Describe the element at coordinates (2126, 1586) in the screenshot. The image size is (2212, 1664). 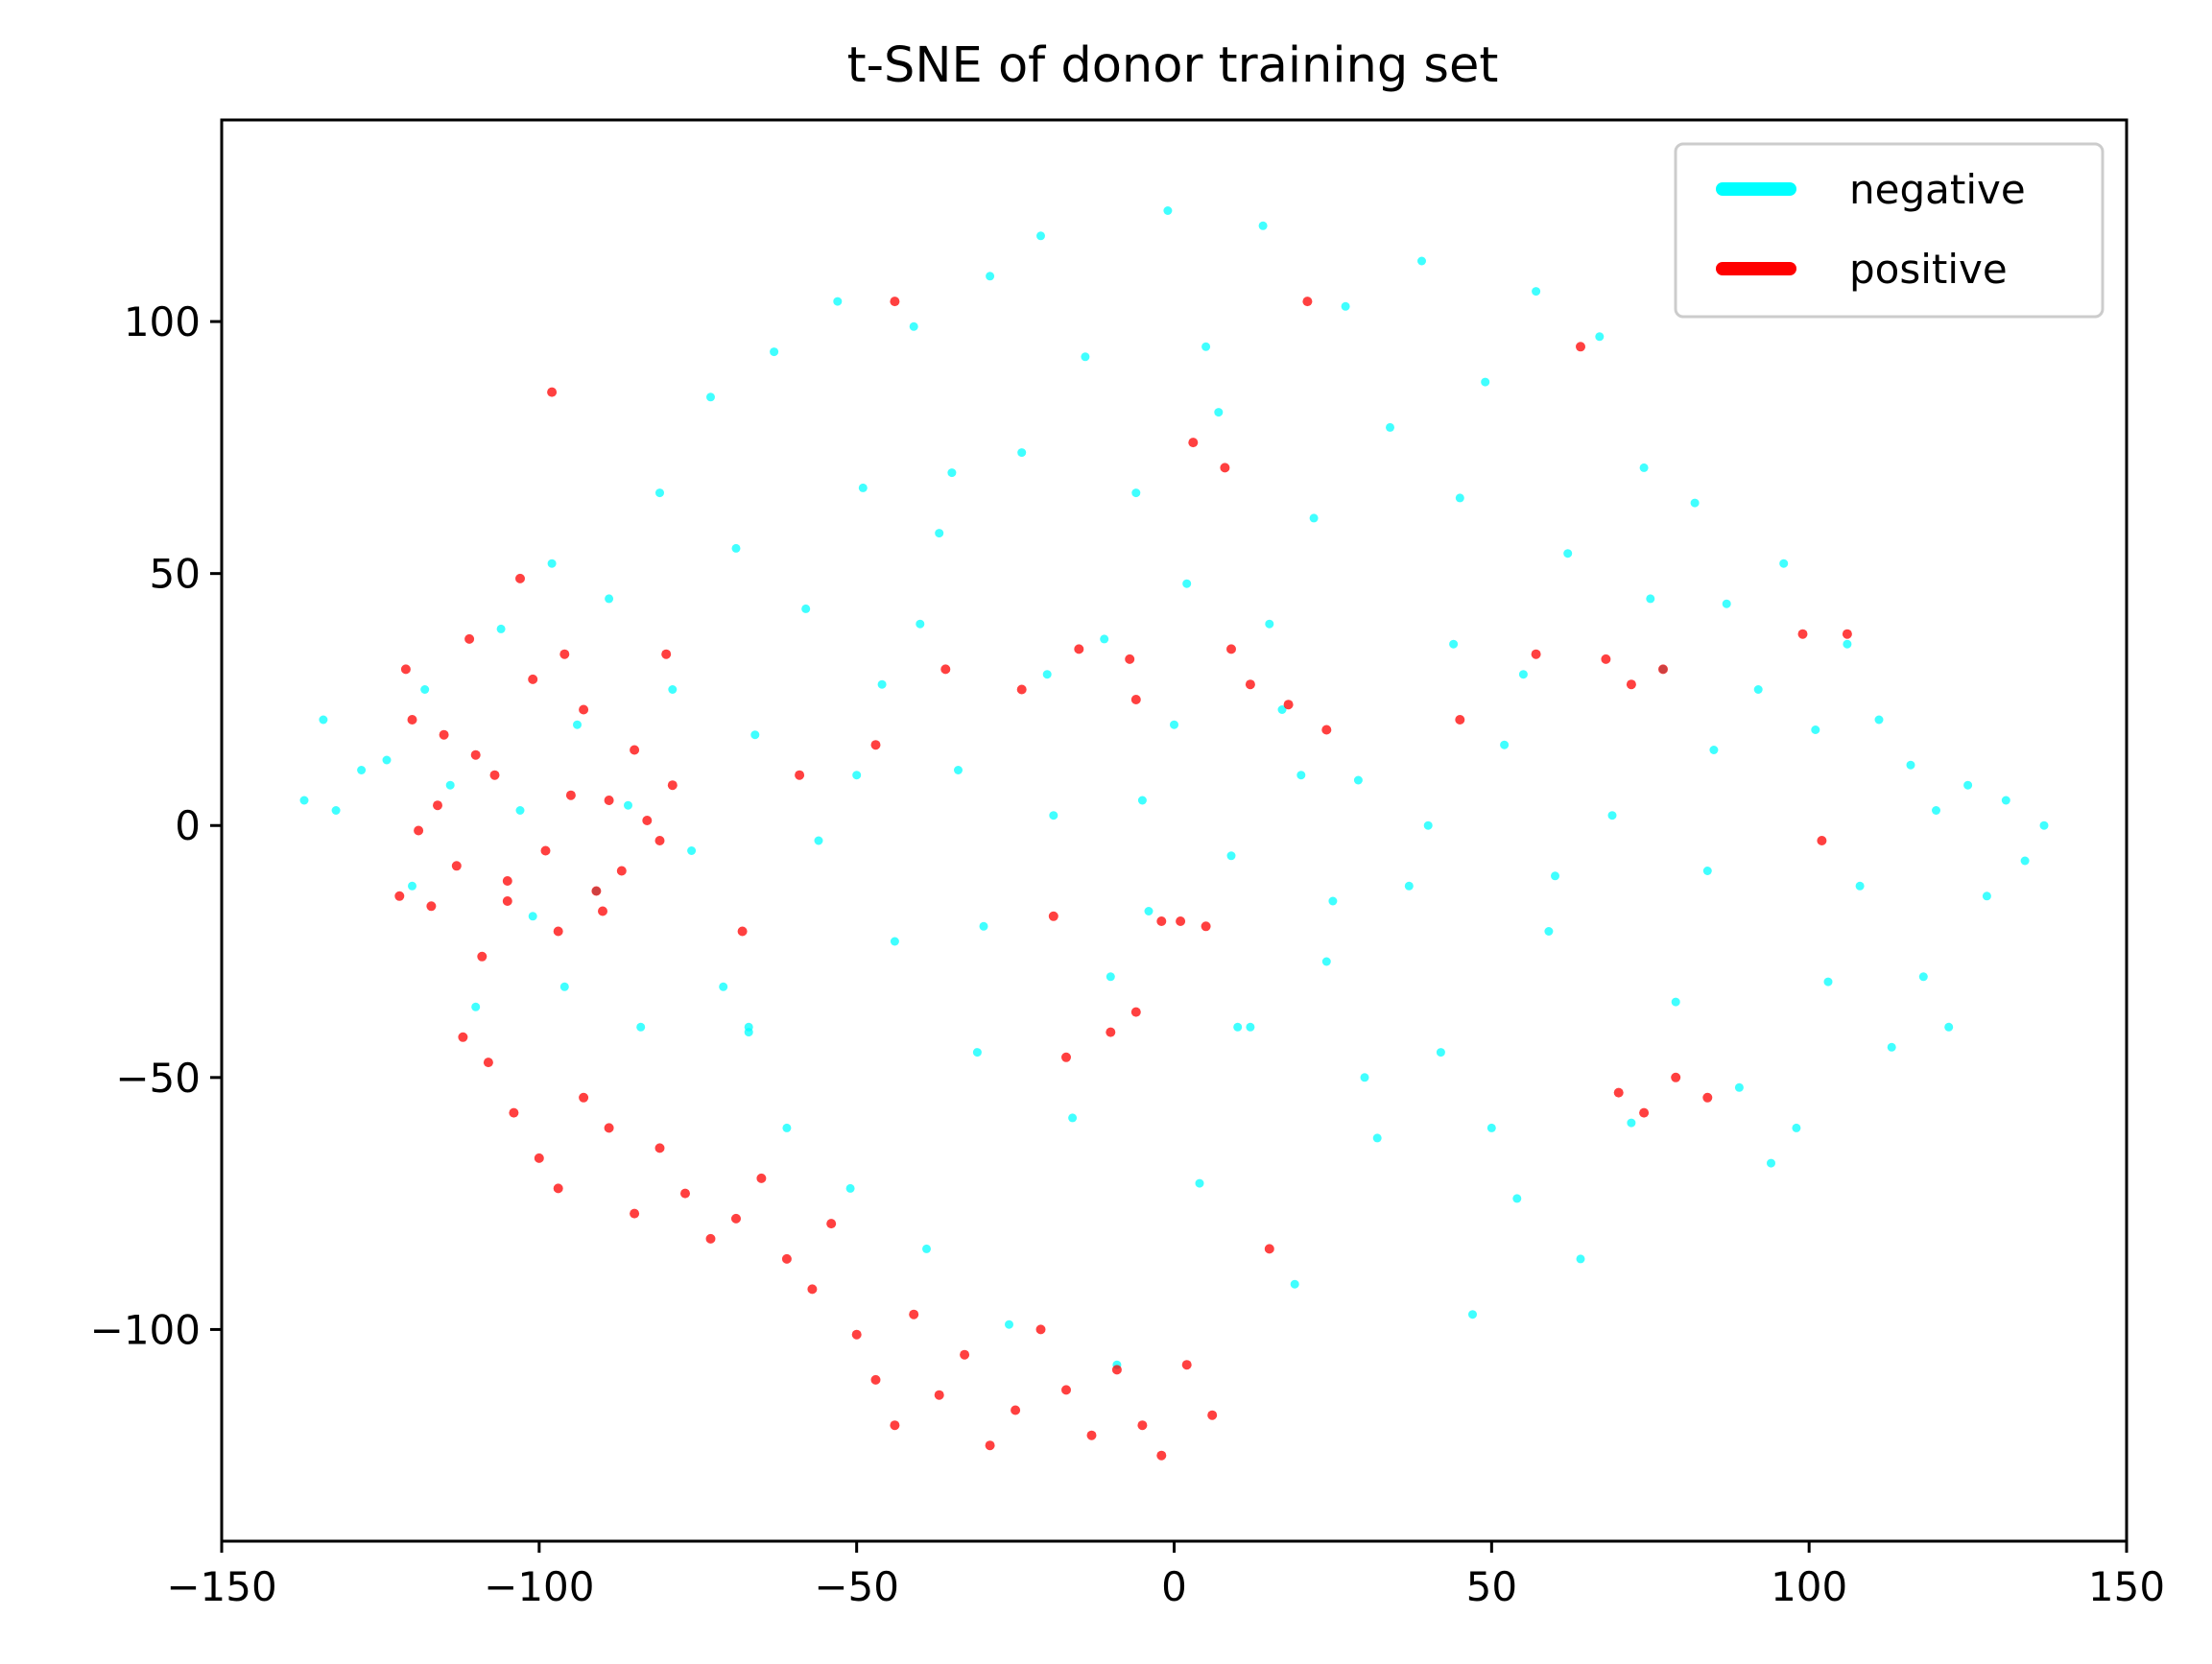
I see `x-tick-label: 150` at that location.